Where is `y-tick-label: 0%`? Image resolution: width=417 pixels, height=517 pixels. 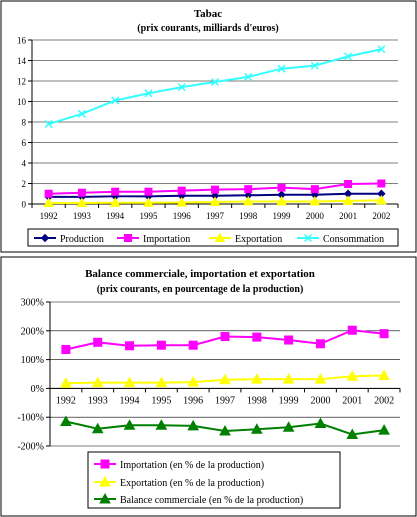
y-tick-label: 0% is located at coordinates (37, 389).